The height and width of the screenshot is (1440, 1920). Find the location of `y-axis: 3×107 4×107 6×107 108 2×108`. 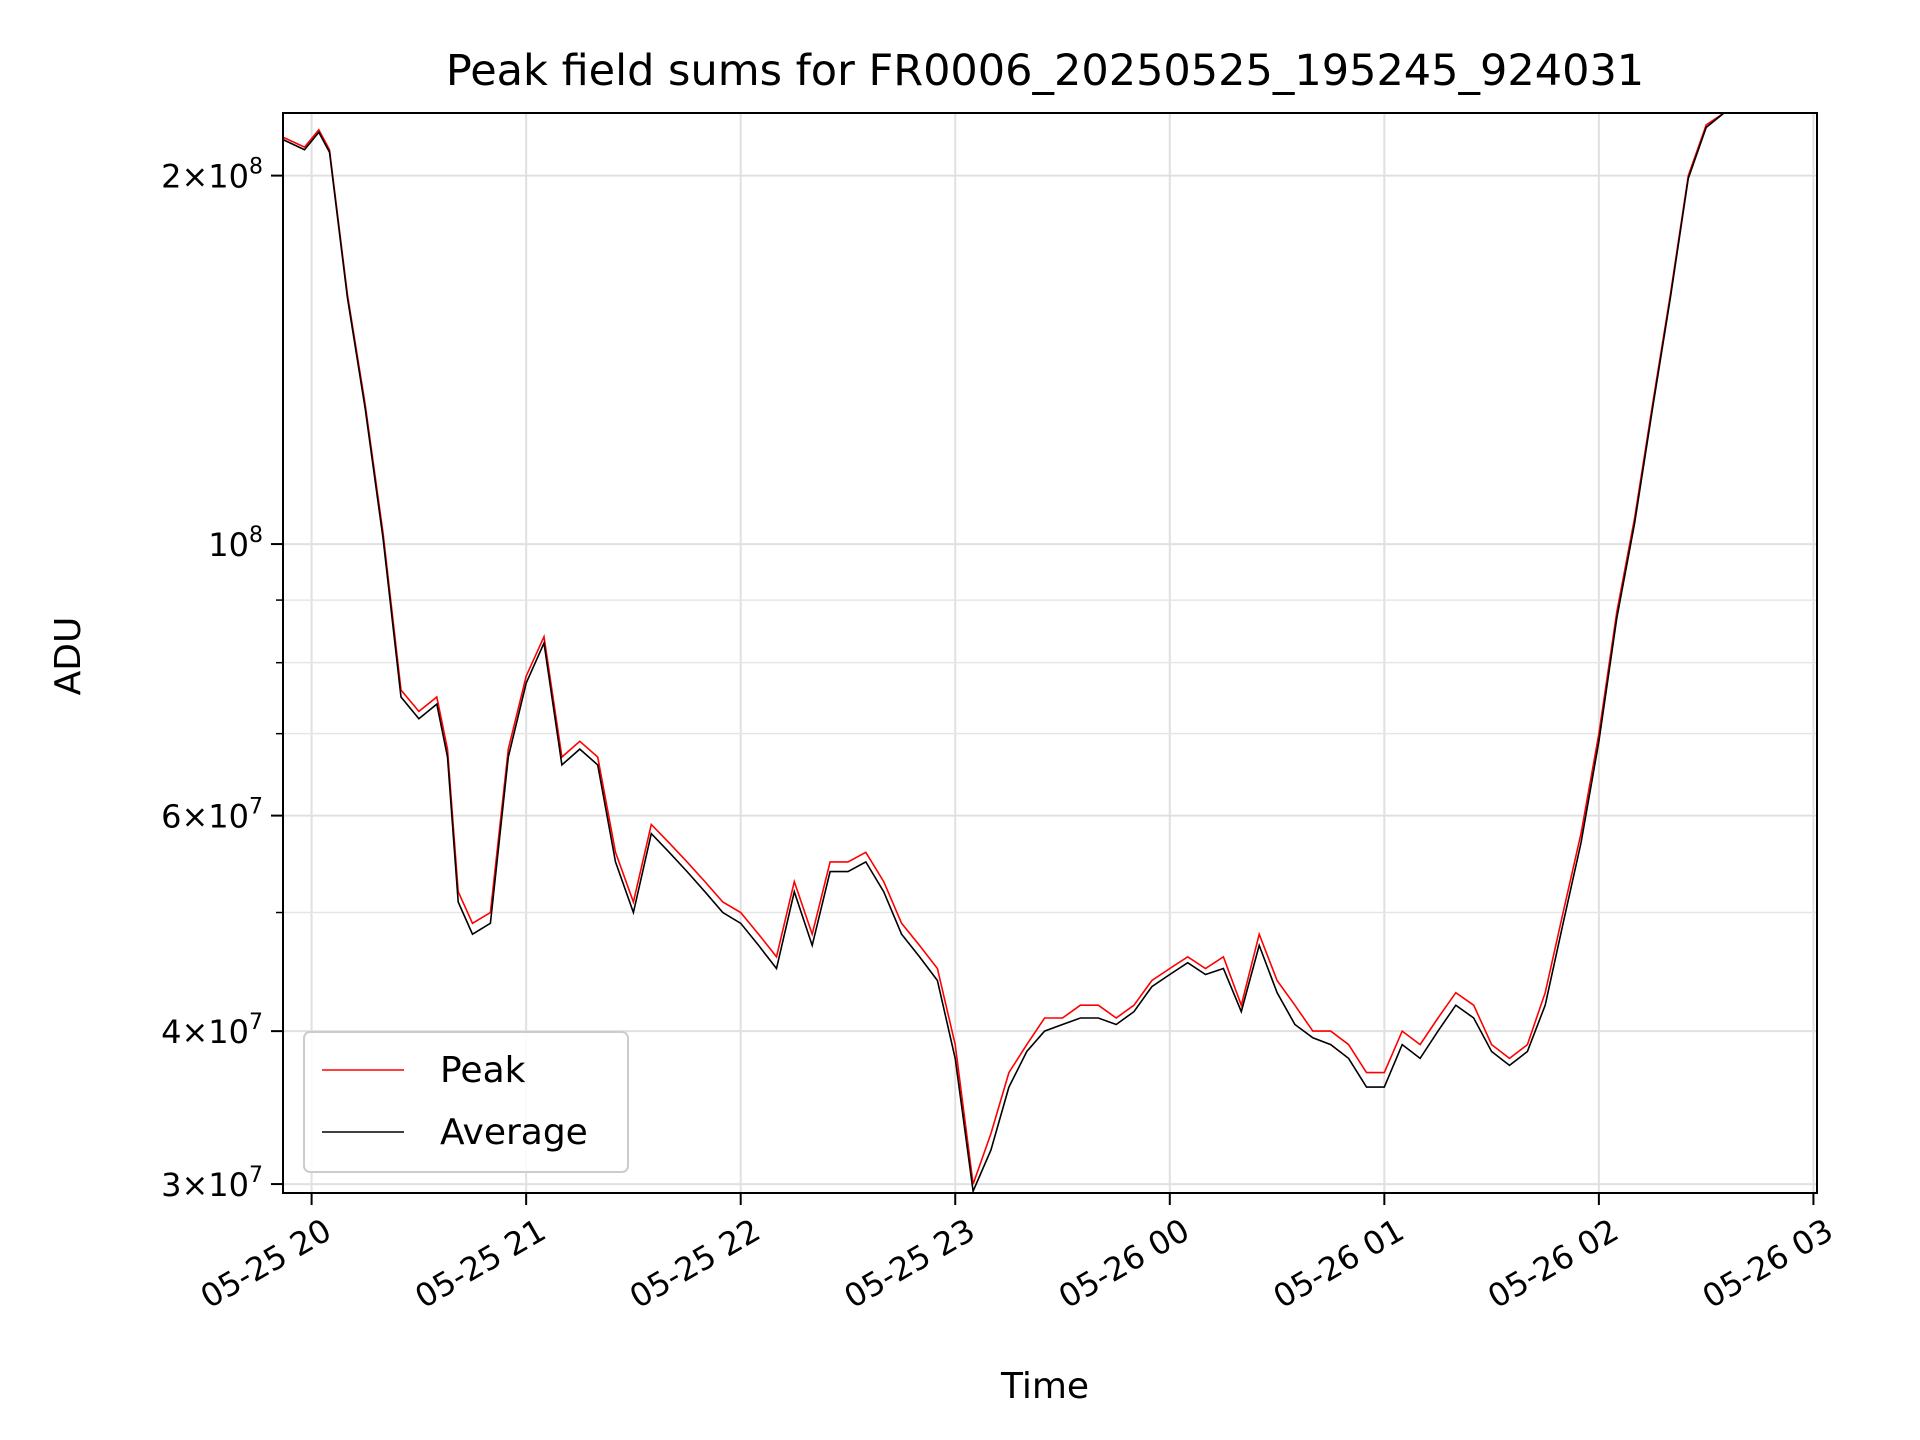

y-axis: 3×107 4×107 6×107 108 2×108 is located at coordinates (222, 679).